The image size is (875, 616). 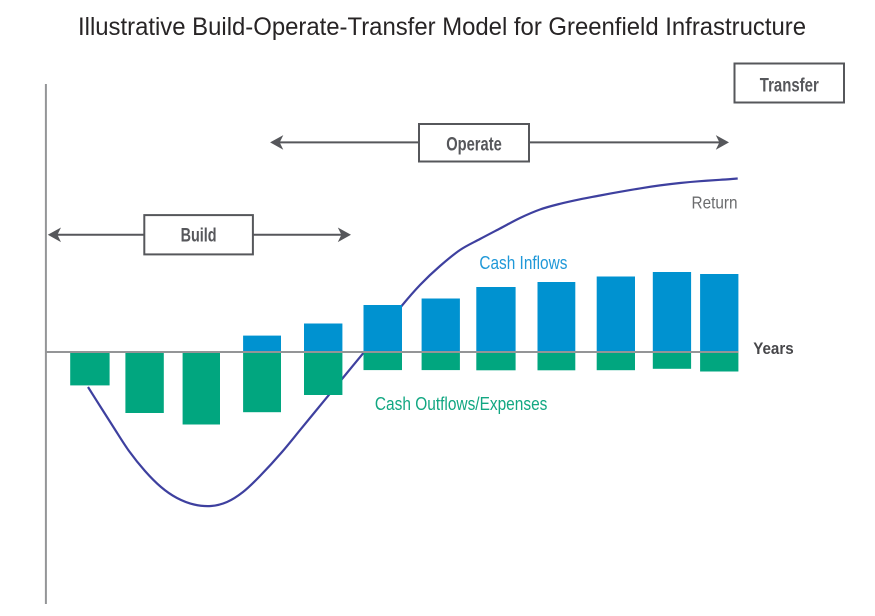 I want to click on svg-text: Transfer, so click(x=789, y=85).